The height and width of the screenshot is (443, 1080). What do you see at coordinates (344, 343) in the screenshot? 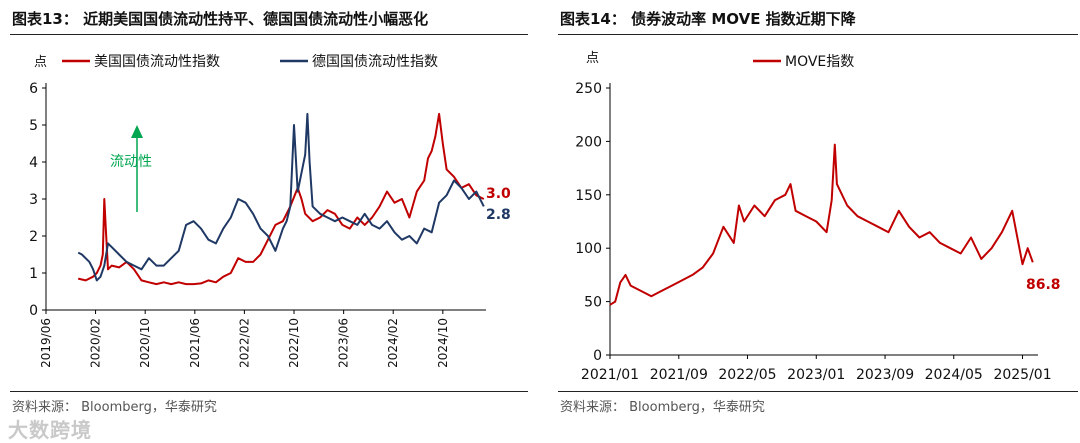
I see `x-tick-label: 2023/06` at bounding box center [344, 343].